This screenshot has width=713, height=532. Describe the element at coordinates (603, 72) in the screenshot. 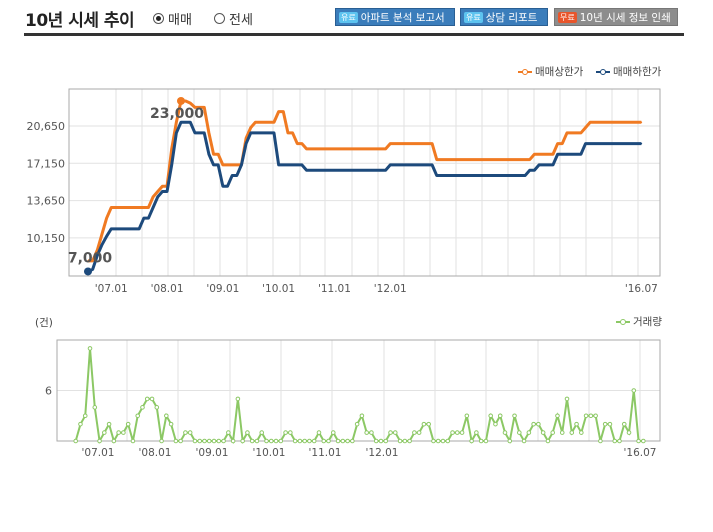

I see `legend-line-icon` at that location.